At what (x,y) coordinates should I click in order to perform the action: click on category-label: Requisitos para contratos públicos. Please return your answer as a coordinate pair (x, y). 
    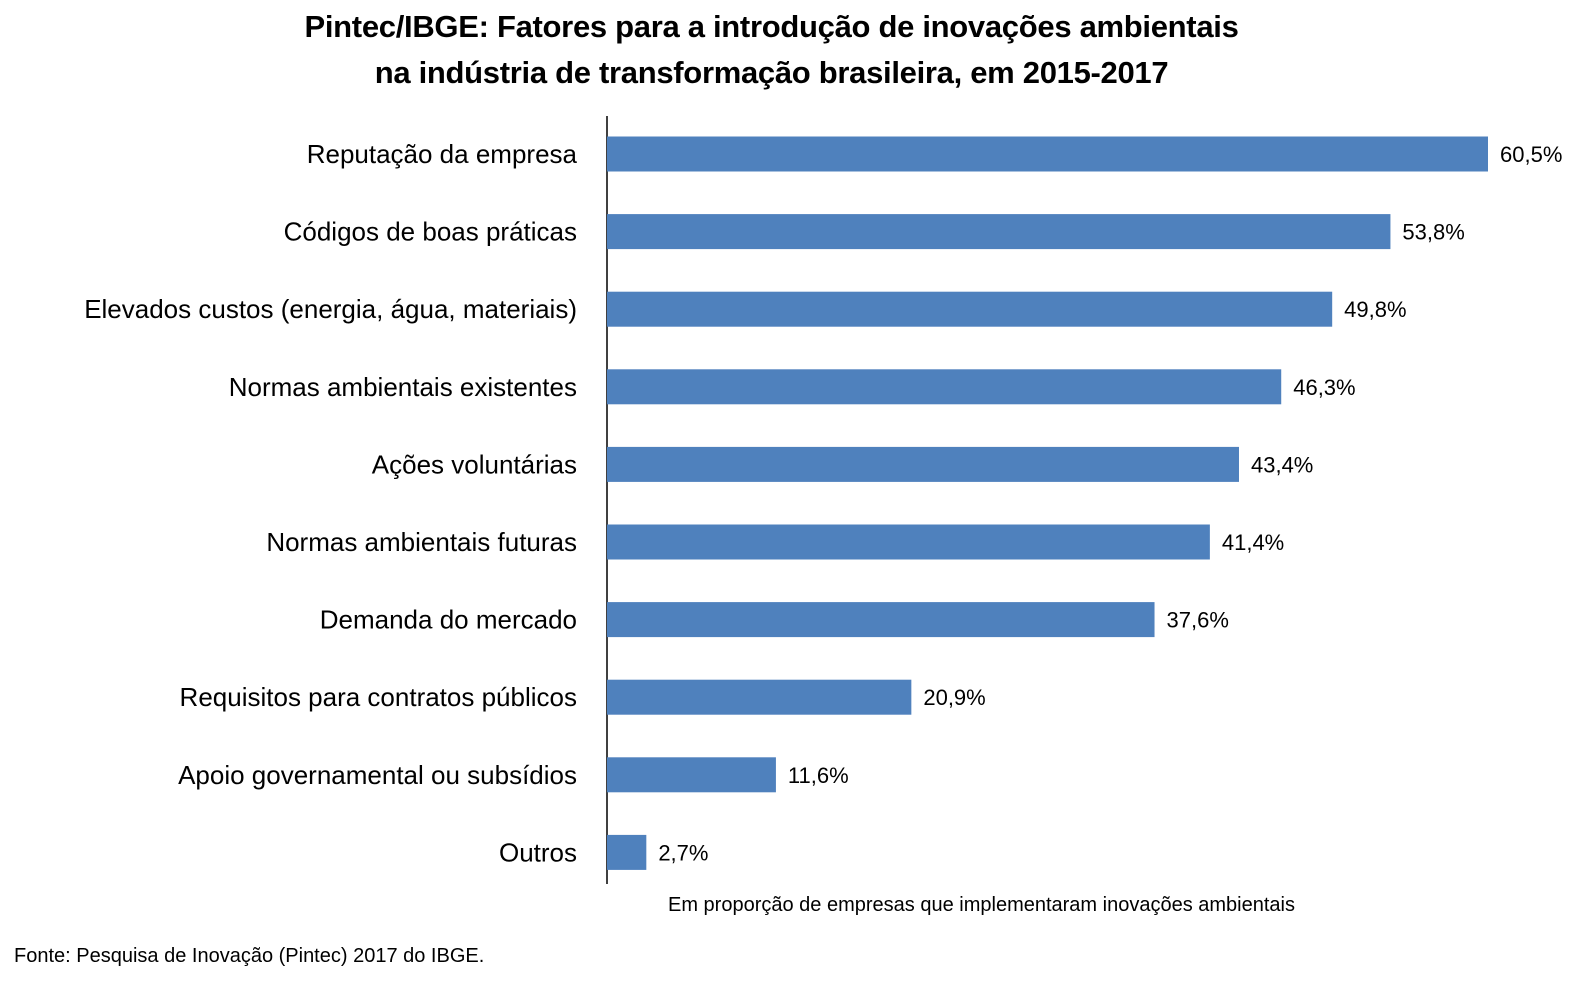
    Looking at the image, I should click on (378, 697).